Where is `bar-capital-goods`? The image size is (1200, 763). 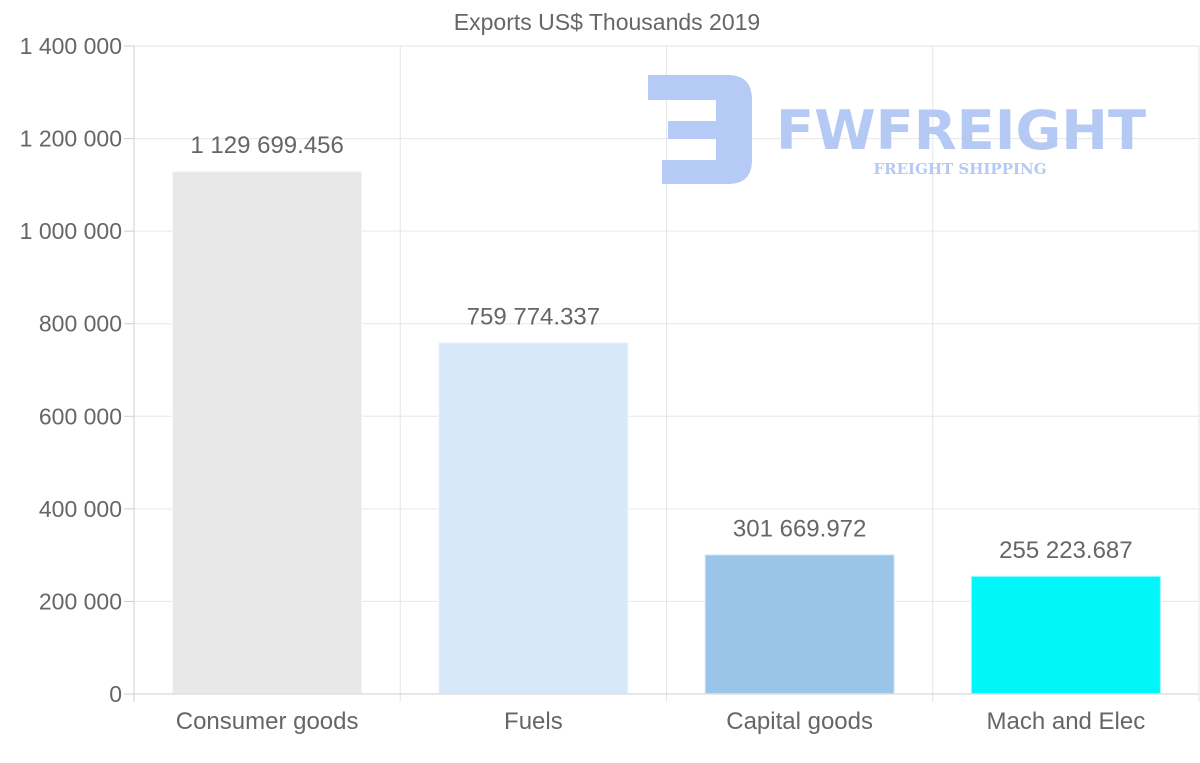
bar-capital-goods is located at coordinates (799, 624).